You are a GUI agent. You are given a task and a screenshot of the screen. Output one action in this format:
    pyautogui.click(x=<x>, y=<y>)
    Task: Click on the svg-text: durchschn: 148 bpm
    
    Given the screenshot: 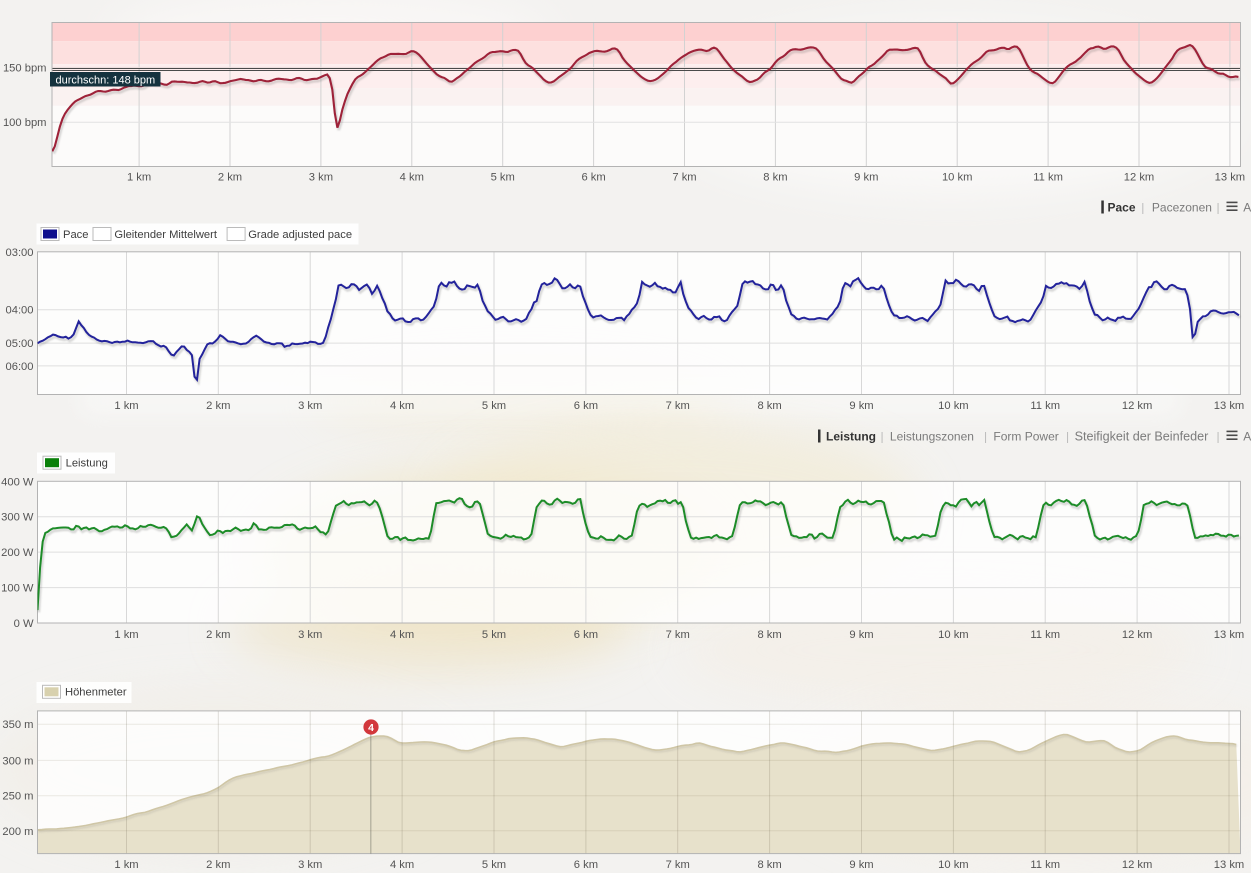 What is the action you would take?
    pyautogui.click(x=106, y=80)
    